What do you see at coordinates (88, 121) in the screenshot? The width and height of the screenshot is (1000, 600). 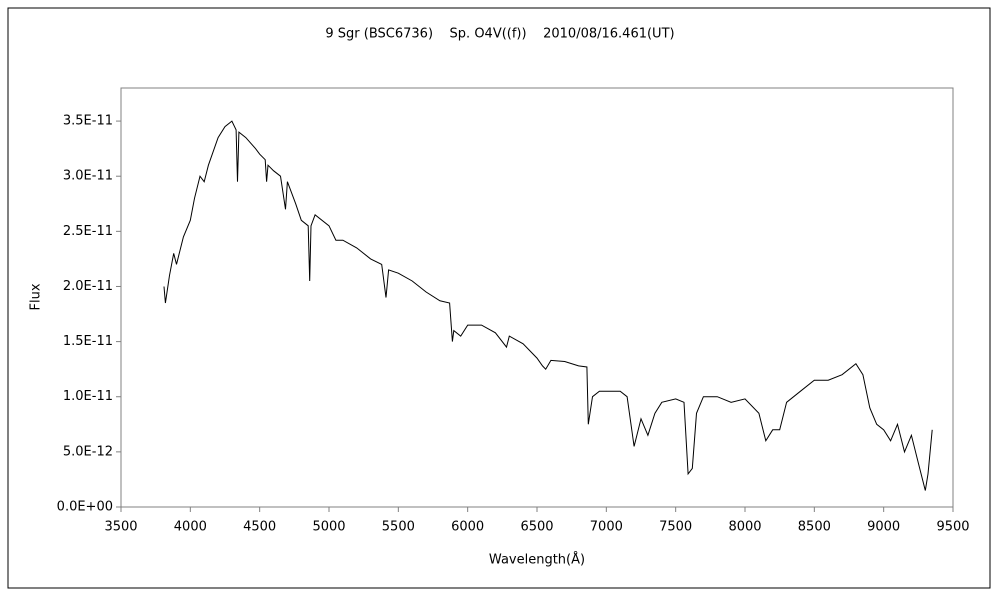 I see `y-tick-label: 3.5E-11` at bounding box center [88, 121].